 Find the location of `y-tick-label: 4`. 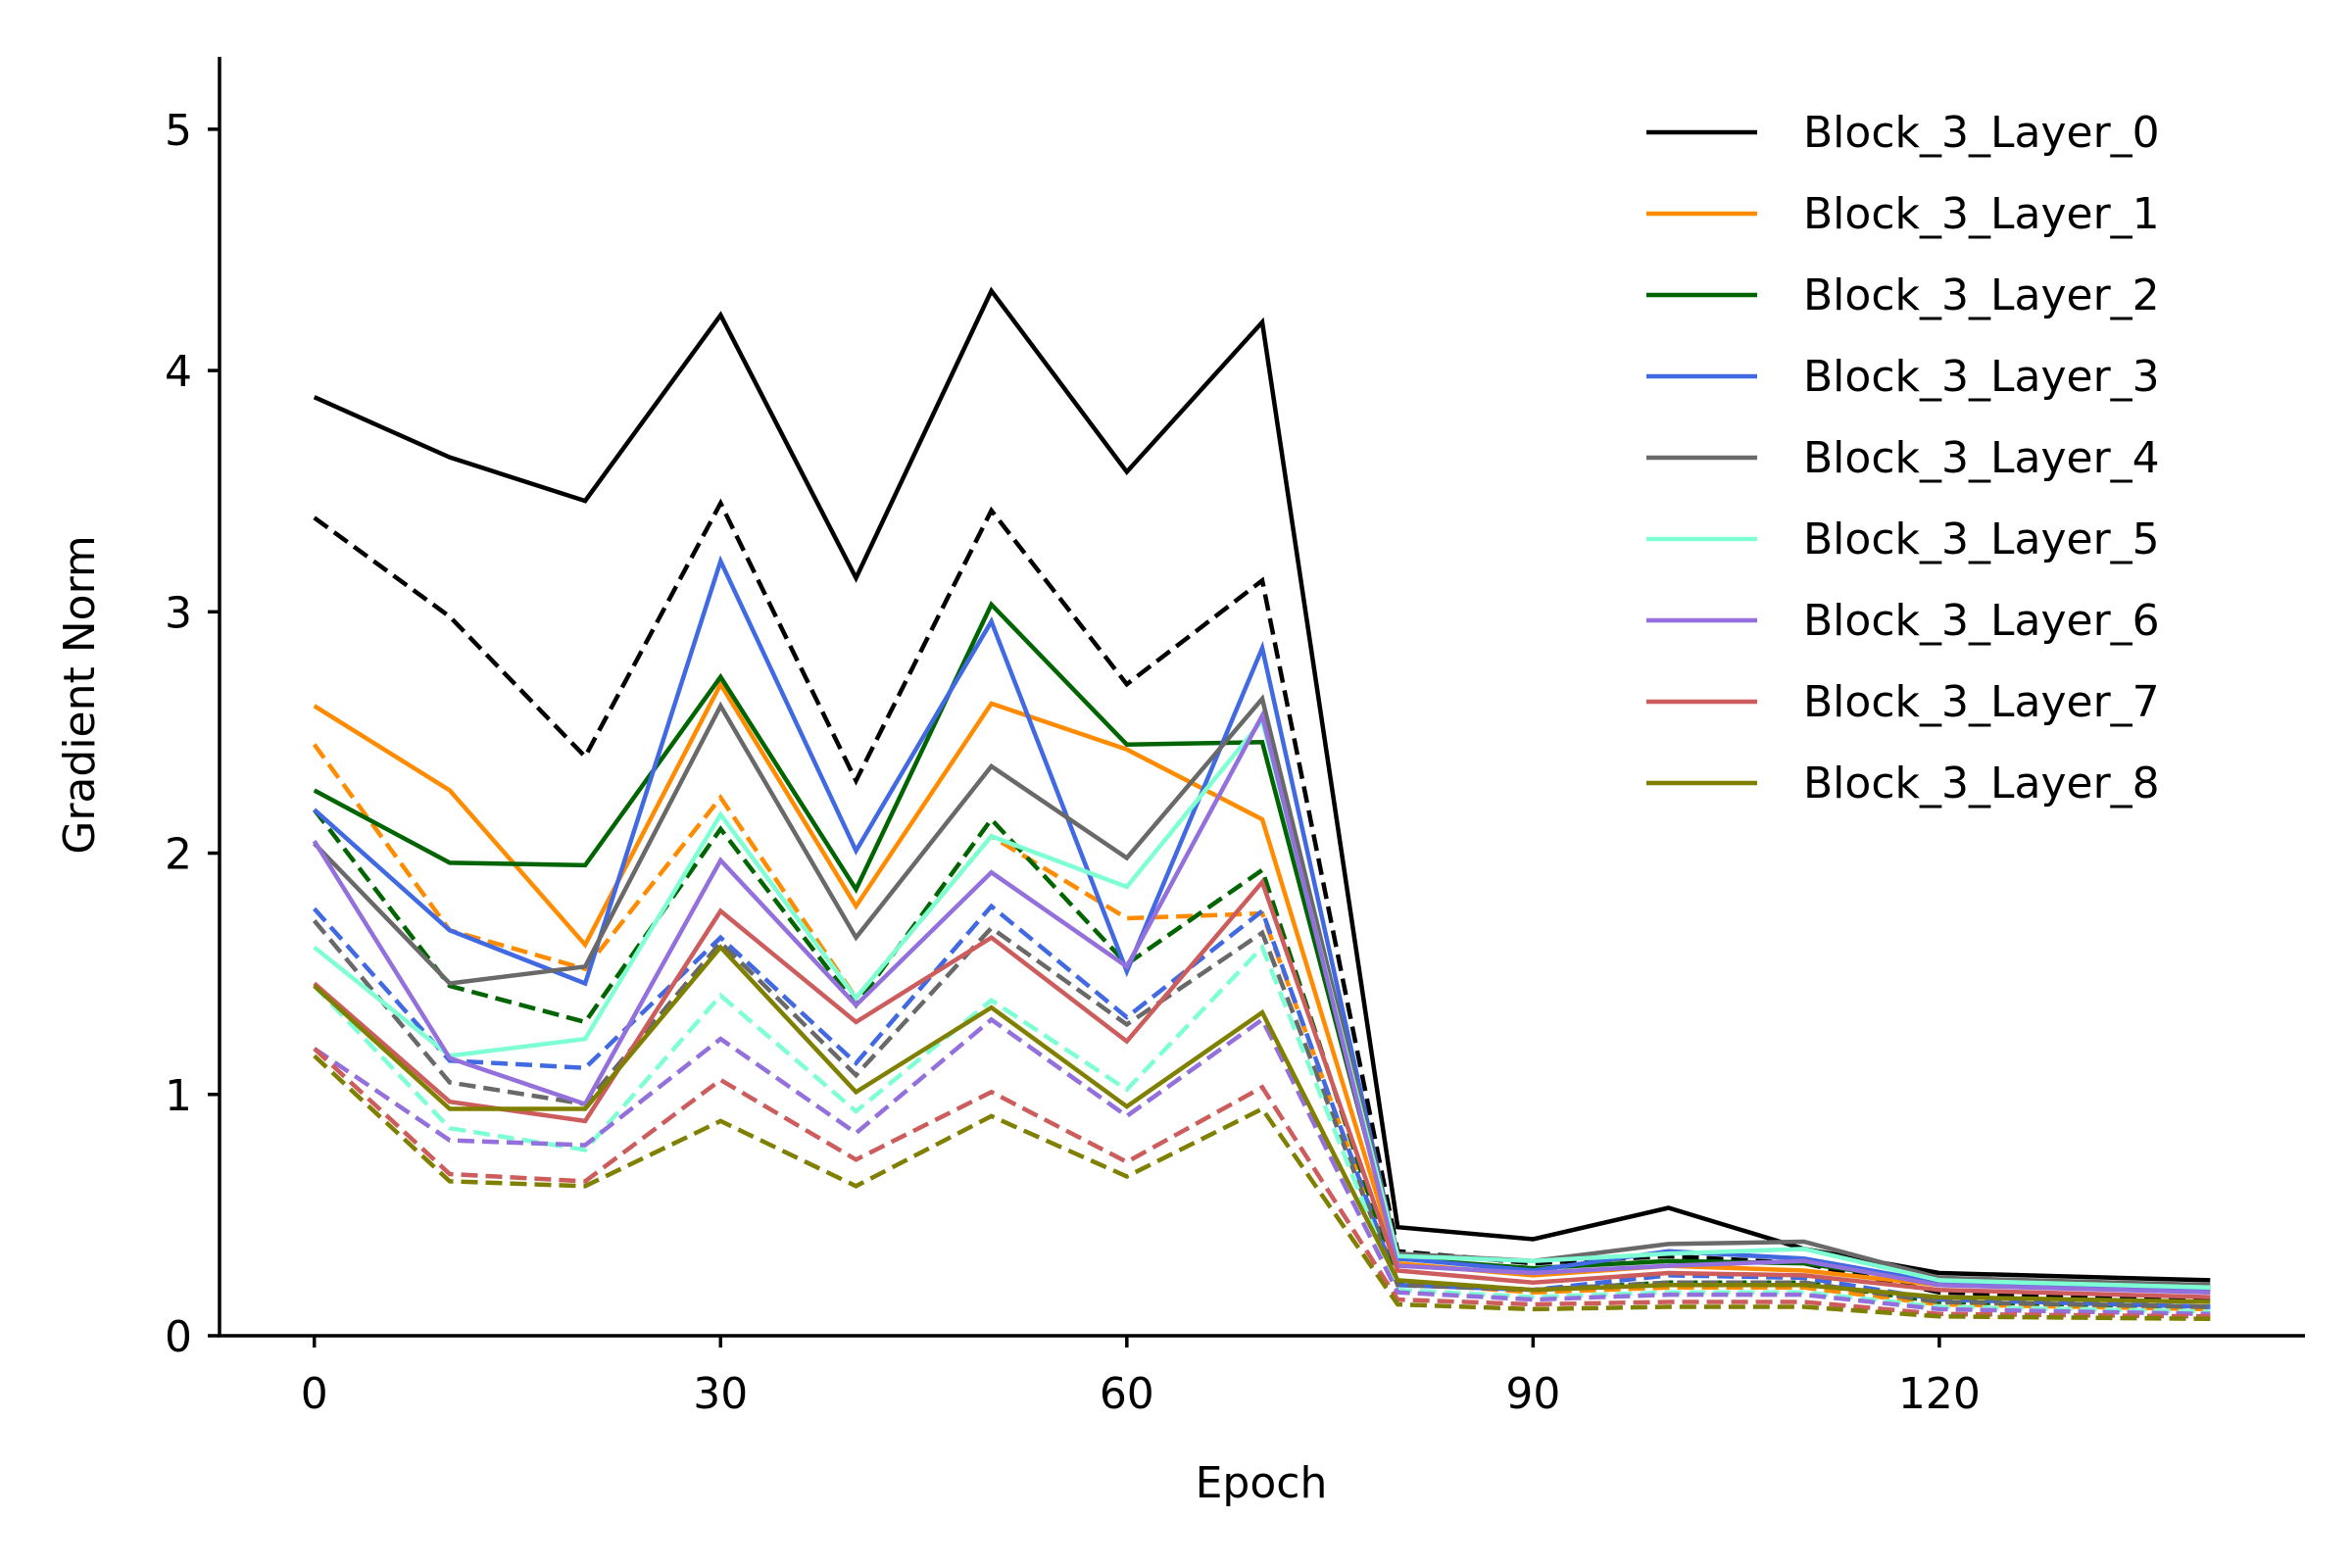

y-tick-label: 4 is located at coordinates (178, 372).